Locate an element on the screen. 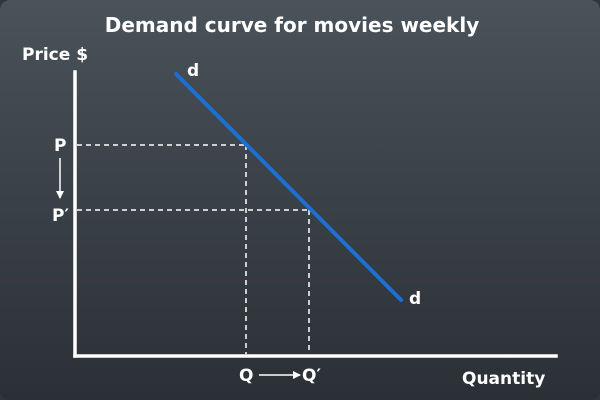 The image size is (600, 400). y-axis-label: Price $ is located at coordinates (55, 55).